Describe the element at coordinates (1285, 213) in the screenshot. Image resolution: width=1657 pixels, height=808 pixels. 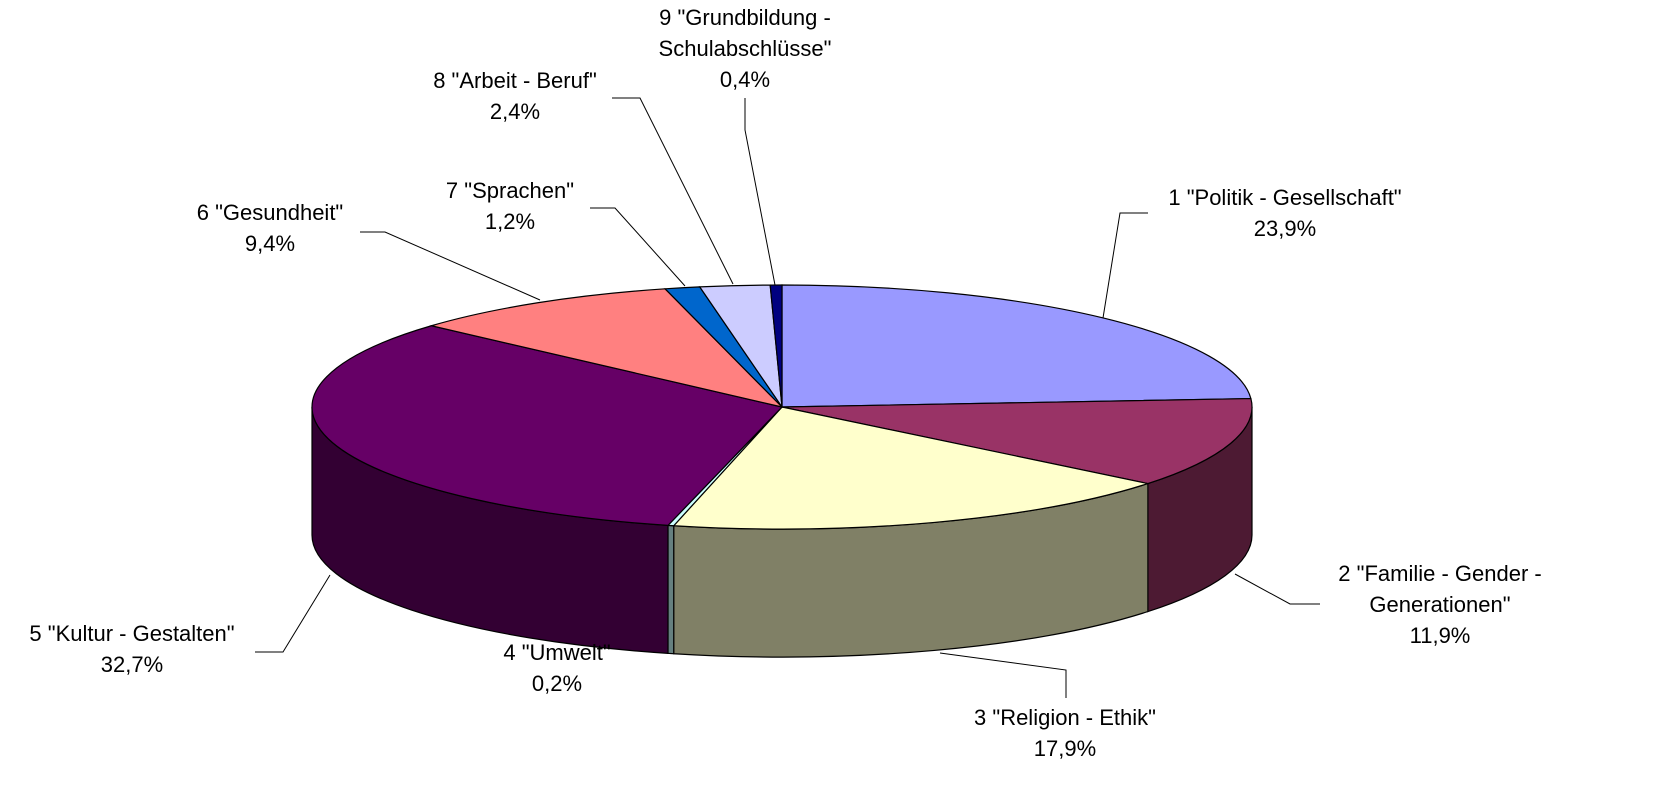
I see `slice-label: 1 "Politik - Gesellschaft" 23,9%` at that location.